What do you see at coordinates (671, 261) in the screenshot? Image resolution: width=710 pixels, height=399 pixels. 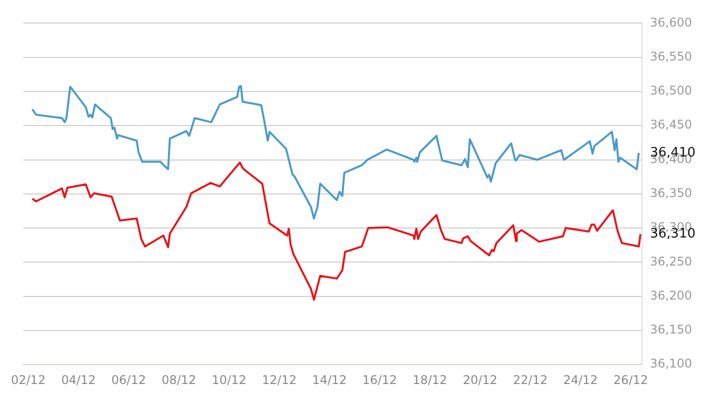 I see `y-tick-label: 36,250` at bounding box center [671, 261].